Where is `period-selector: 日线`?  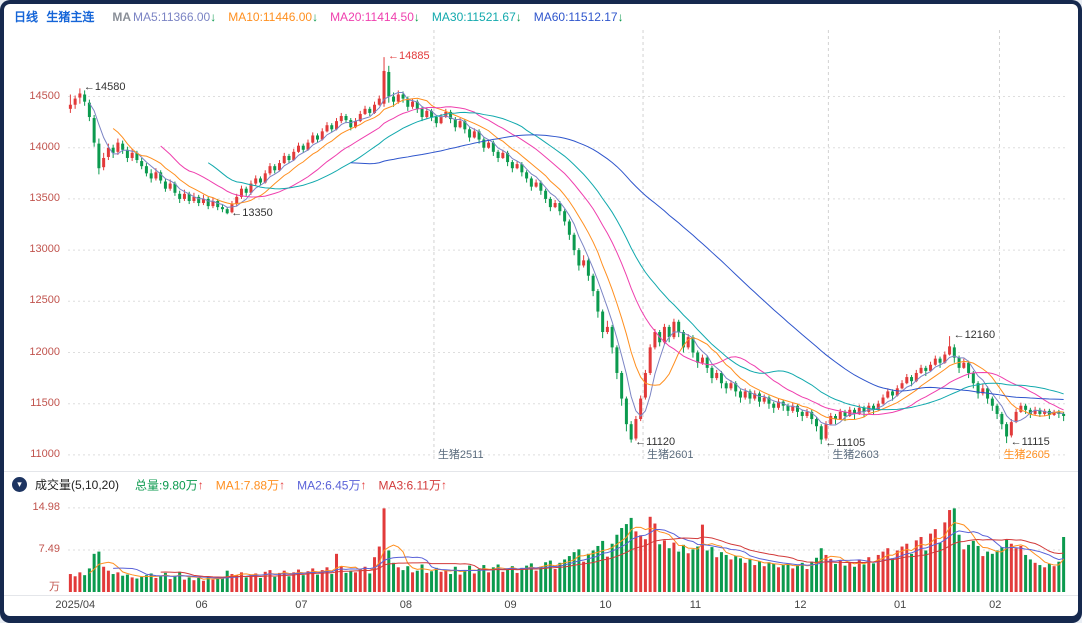 period-selector: 日线 is located at coordinates (26, 17).